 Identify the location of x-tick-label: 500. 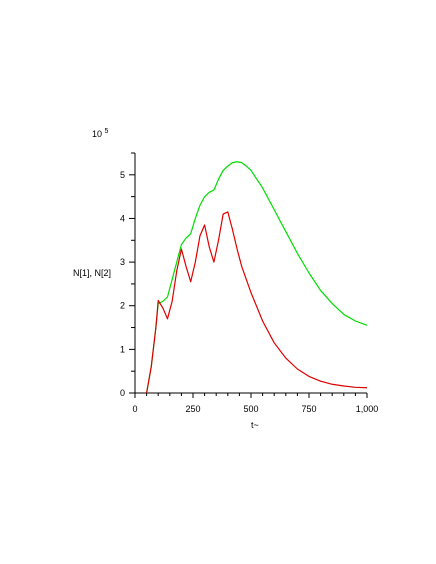
(250, 409).